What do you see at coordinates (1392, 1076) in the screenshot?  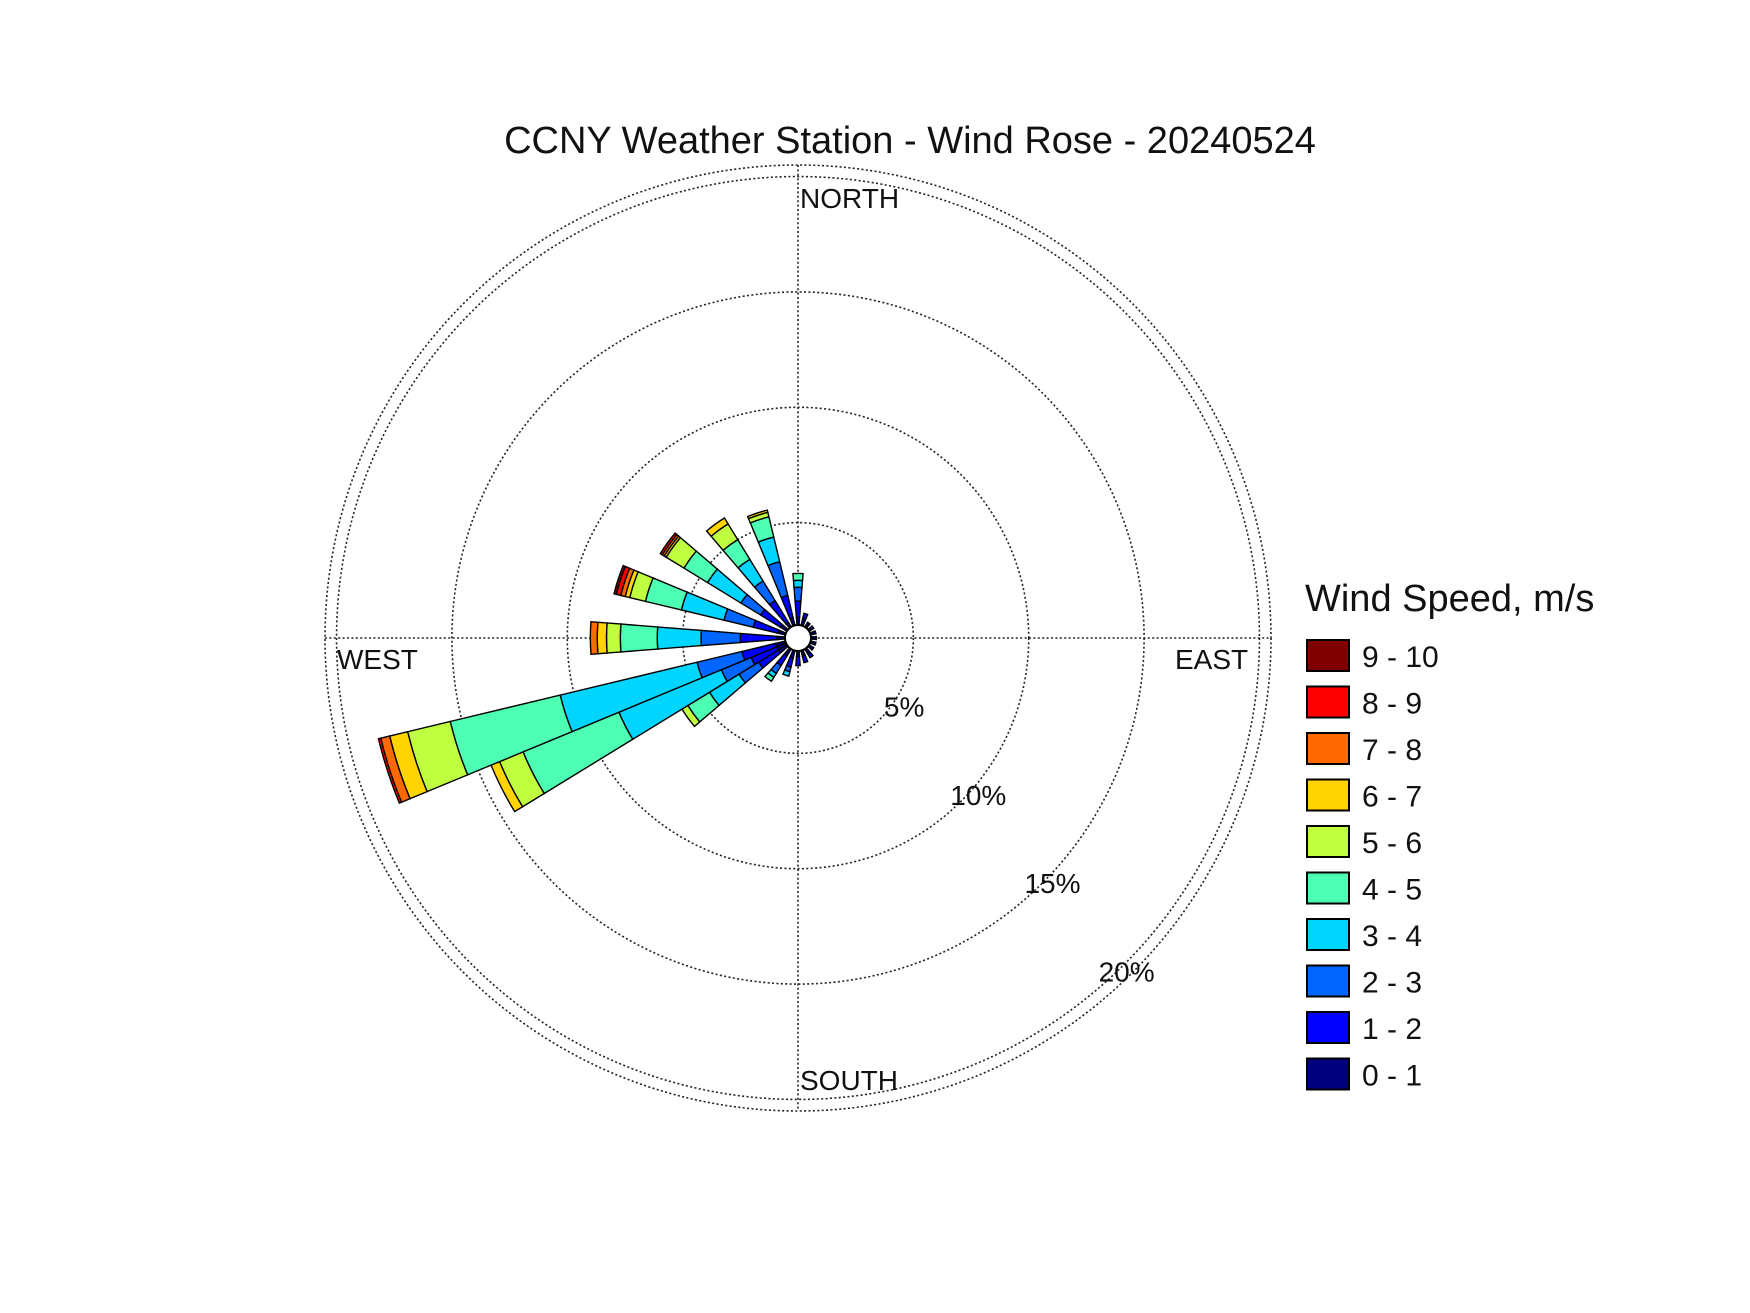 I see `legend-label-9: 0 - 1` at bounding box center [1392, 1076].